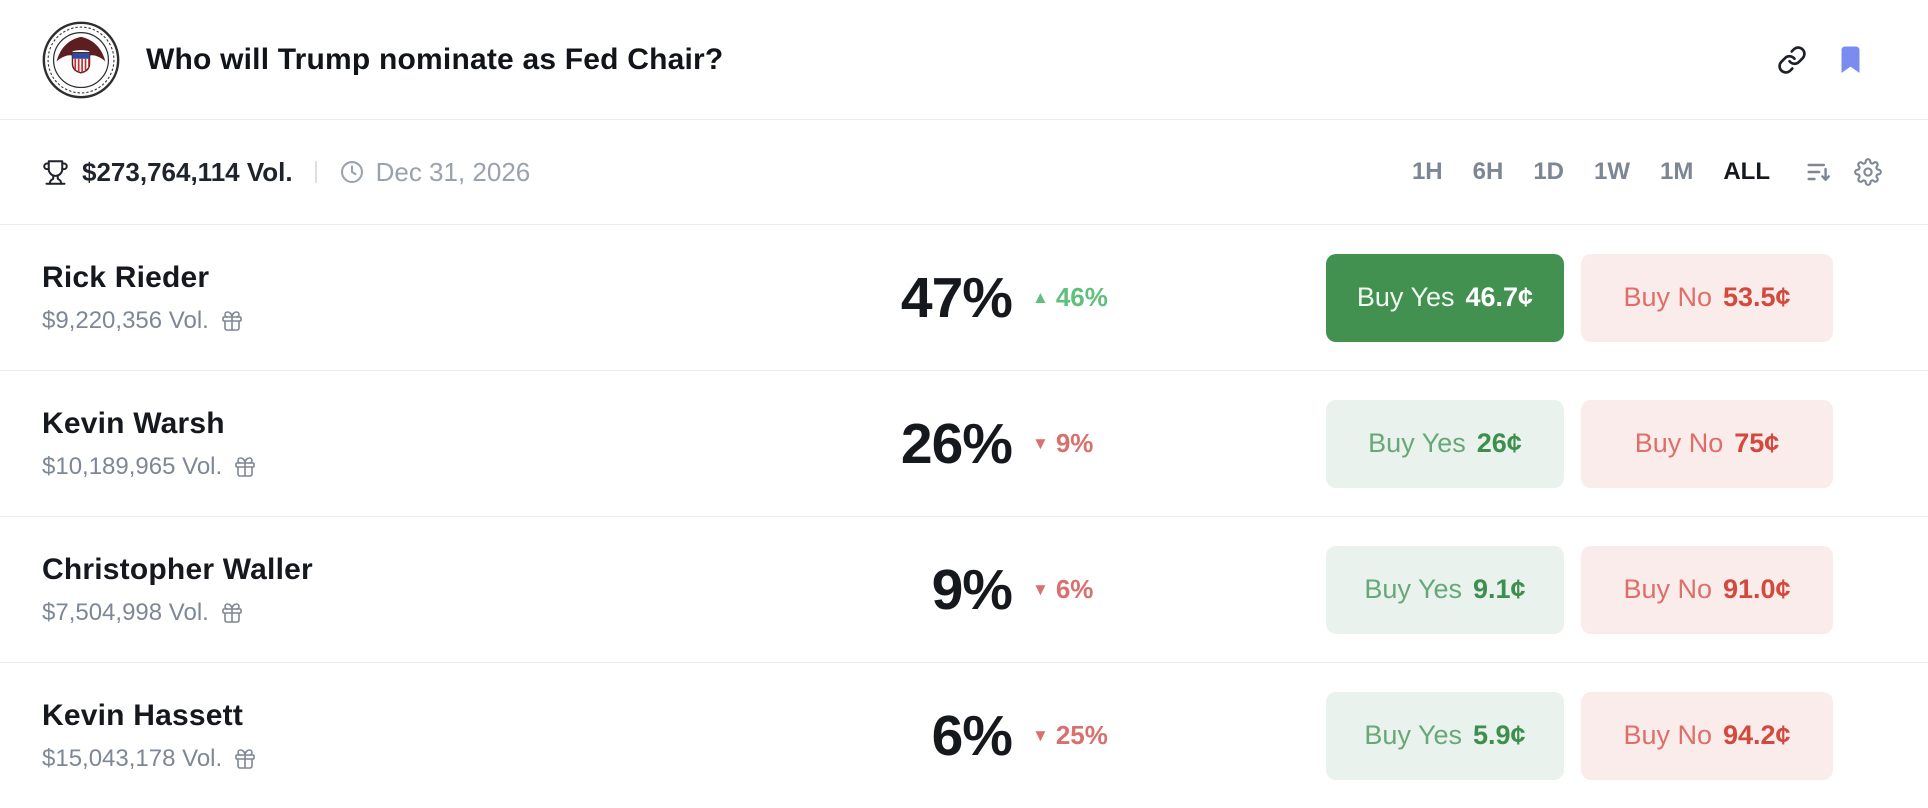 This screenshot has width=1928, height=808. I want to click on buy-yes-button: Buy Yes 46.7¢, so click(1445, 297).